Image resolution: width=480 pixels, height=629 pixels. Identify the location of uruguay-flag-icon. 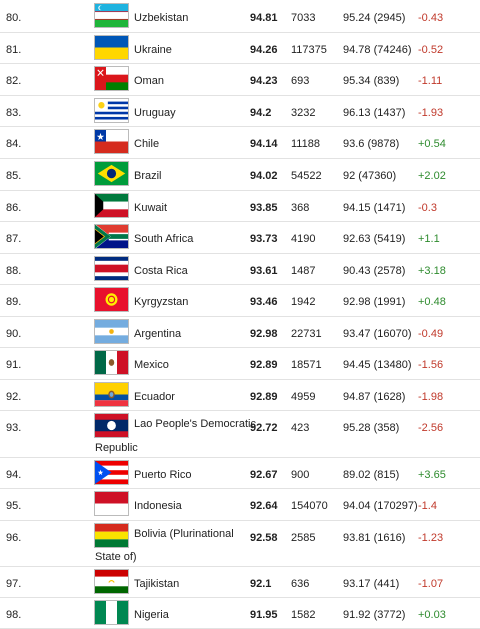
(111, 110).